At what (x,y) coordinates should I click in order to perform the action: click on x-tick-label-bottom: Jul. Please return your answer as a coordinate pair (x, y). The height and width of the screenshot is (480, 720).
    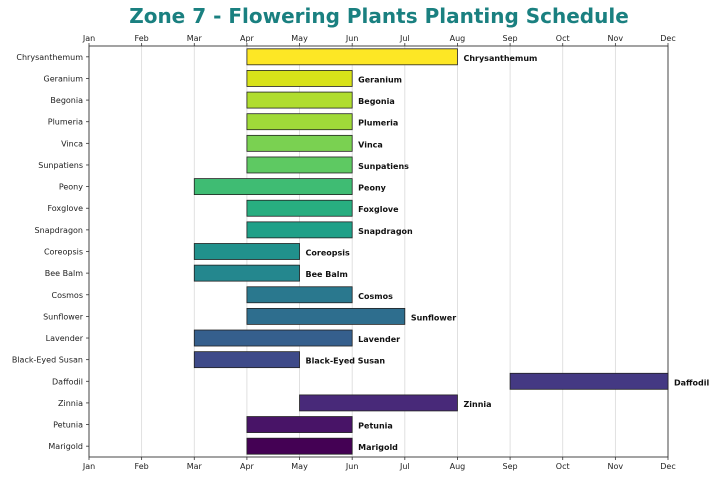
    Looking at the image, I should click on (404, 466).